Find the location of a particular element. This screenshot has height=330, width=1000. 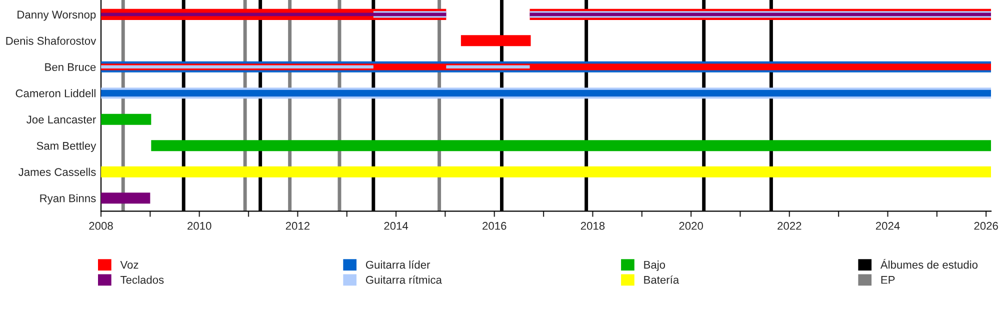

legend-label: Álbumes de estudio is located at coordinates (929, 263).